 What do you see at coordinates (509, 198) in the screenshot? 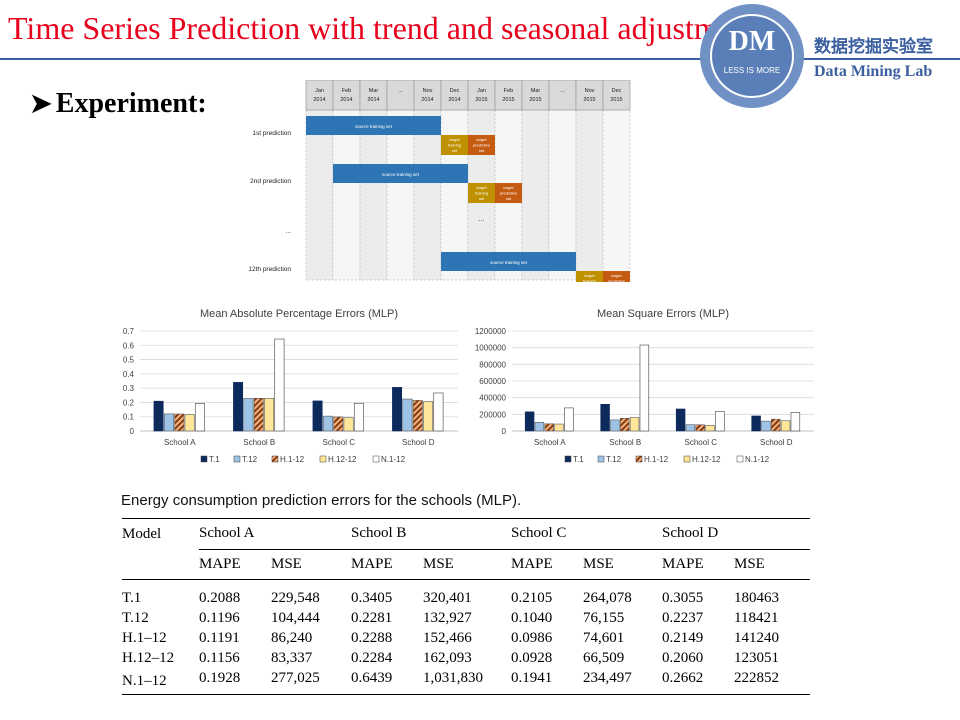
I see `target-predictive-label: set` at bounding box center [509, 198].